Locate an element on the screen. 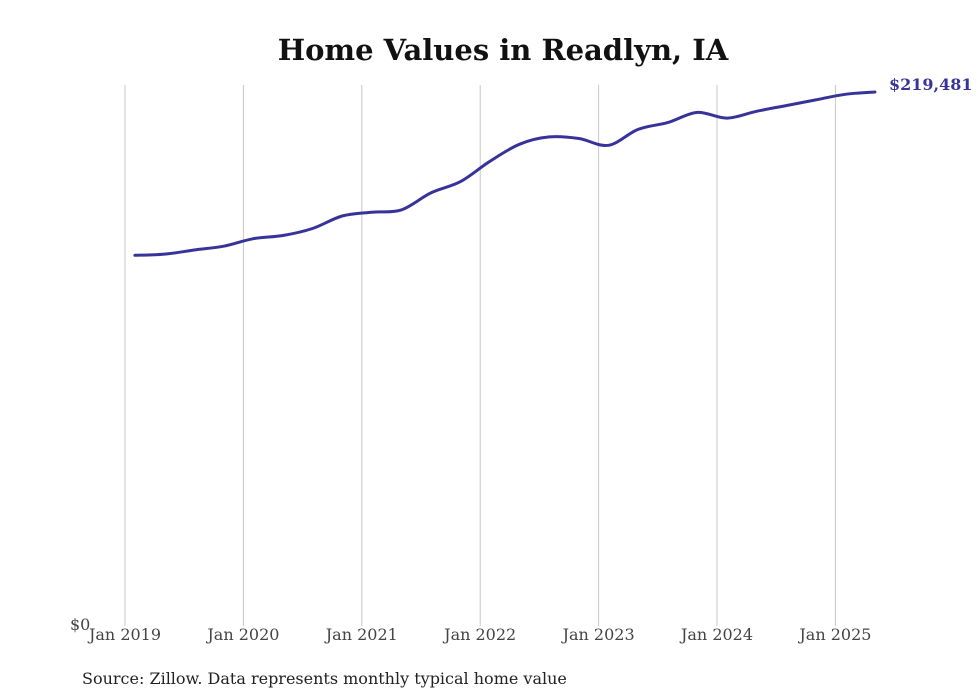 This screenshot has width=980, height=699. x-axis-tick-label: Jan 2022 is located at coordinates (479, 634).